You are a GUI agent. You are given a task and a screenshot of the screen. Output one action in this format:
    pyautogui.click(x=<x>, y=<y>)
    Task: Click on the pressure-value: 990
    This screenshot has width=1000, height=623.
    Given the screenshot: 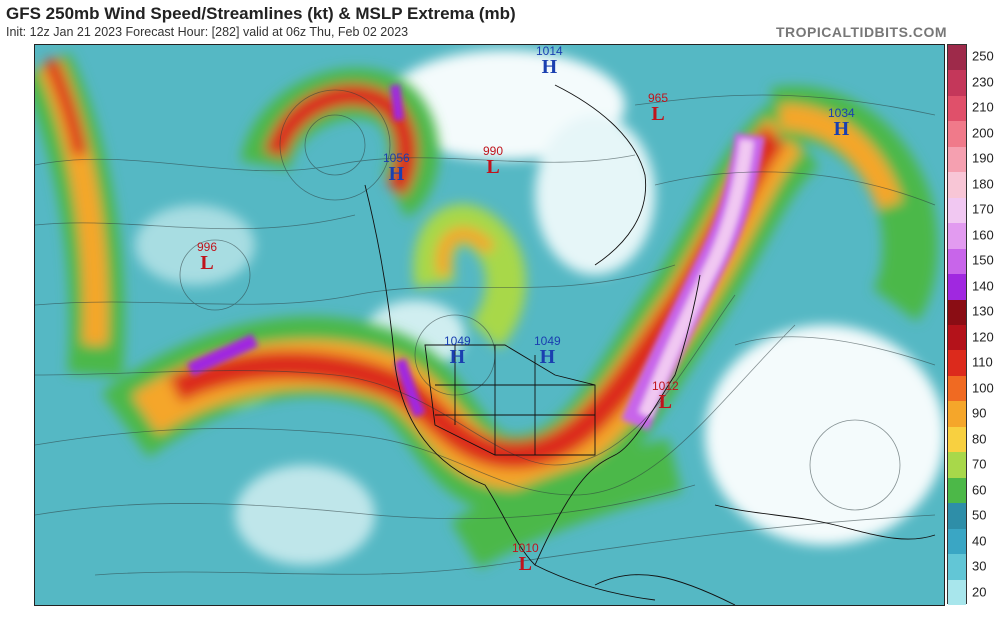 What is the action you would take?
    pyautogui.click(x=493, y=151)
    